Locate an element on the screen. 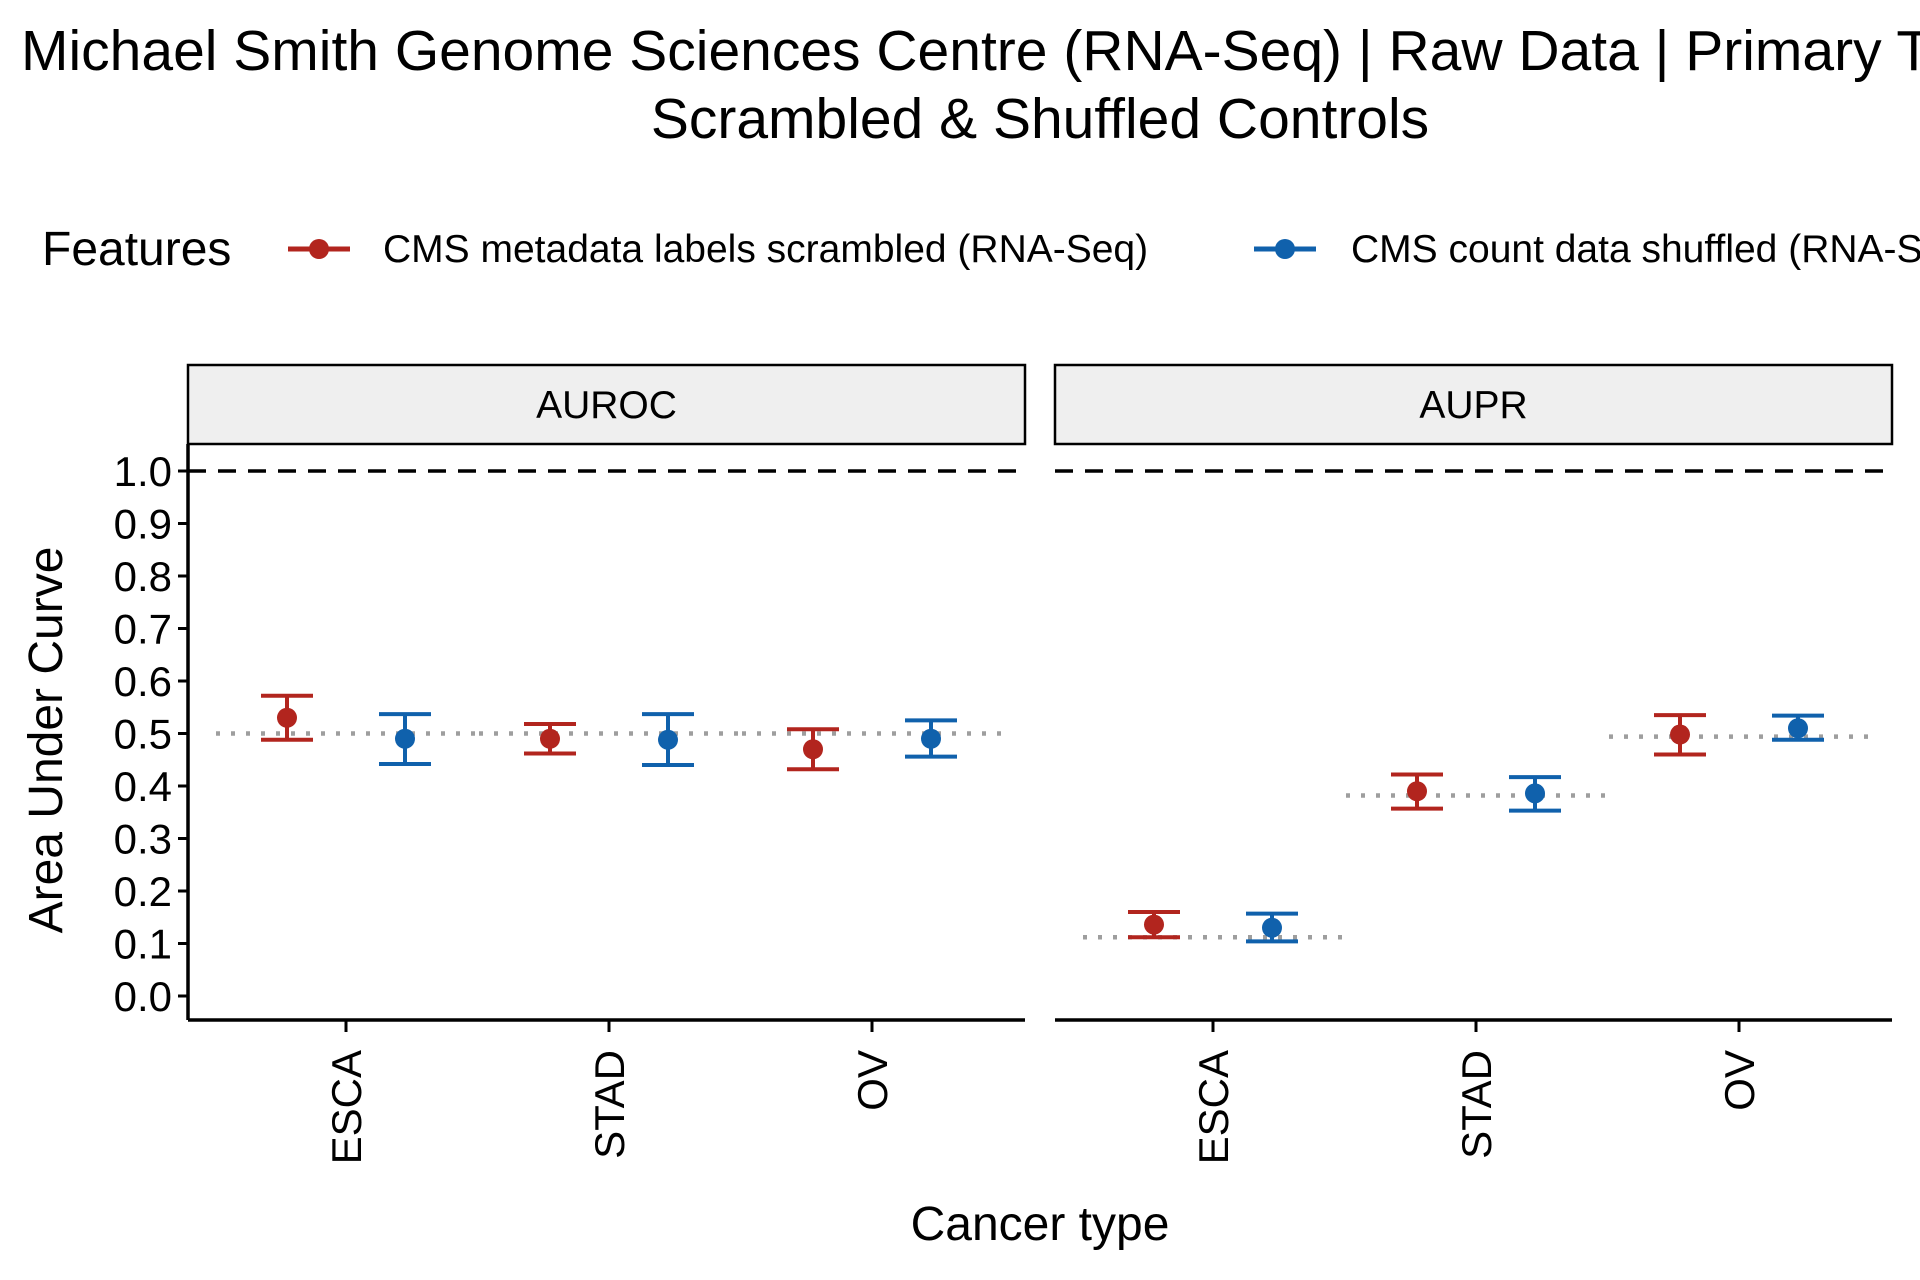  y-tick-label: 0.5 is located at coordinates (143, 734).